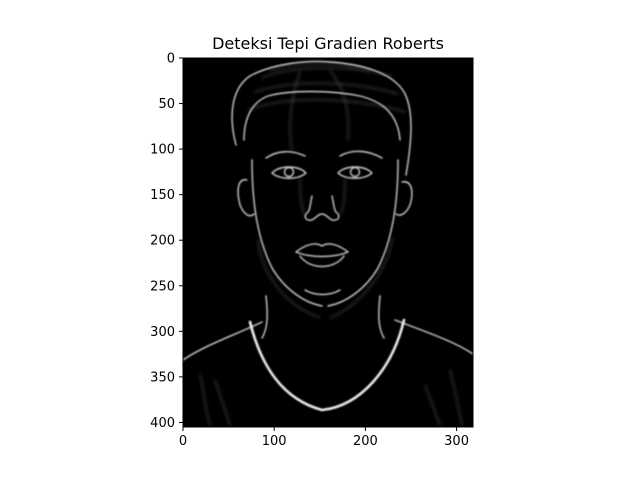 This screenshot has height=480, width=640. I want to click on x-axis: 0 100 200 300, so click(324, 438).